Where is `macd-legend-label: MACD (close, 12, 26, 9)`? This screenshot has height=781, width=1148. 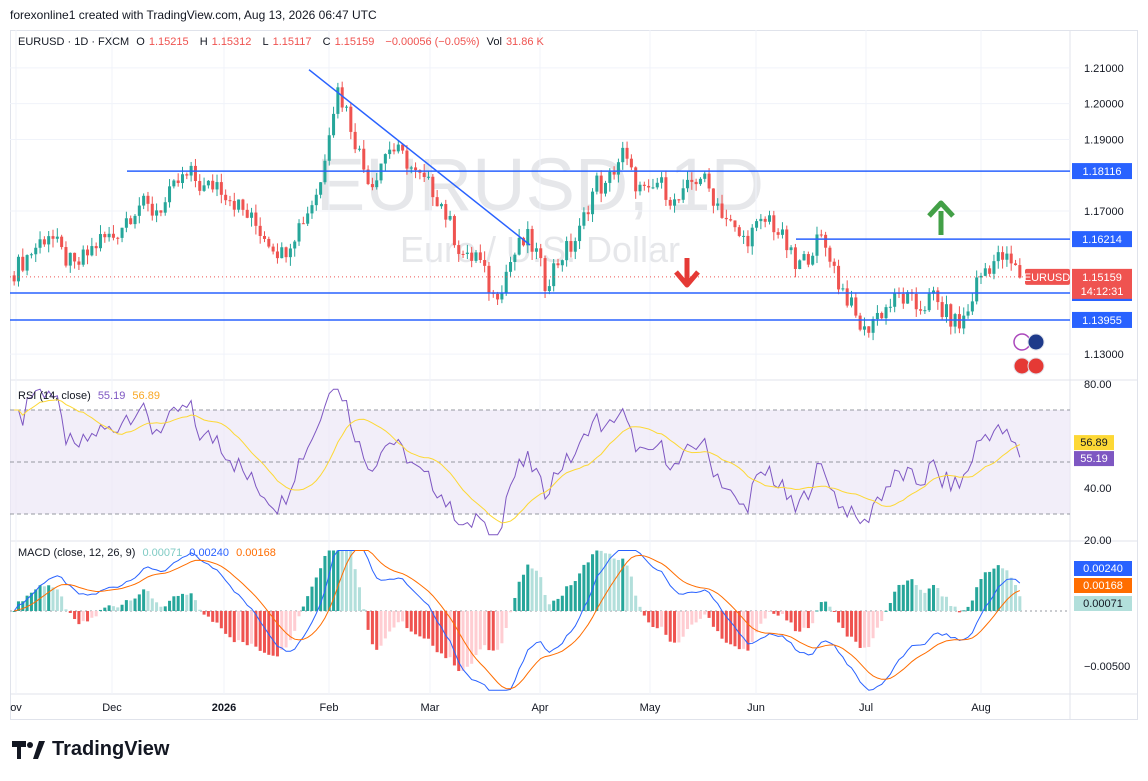
macd-legend-label: MACD (close, 12, 26, 9) is located at coordinates (77, 553).